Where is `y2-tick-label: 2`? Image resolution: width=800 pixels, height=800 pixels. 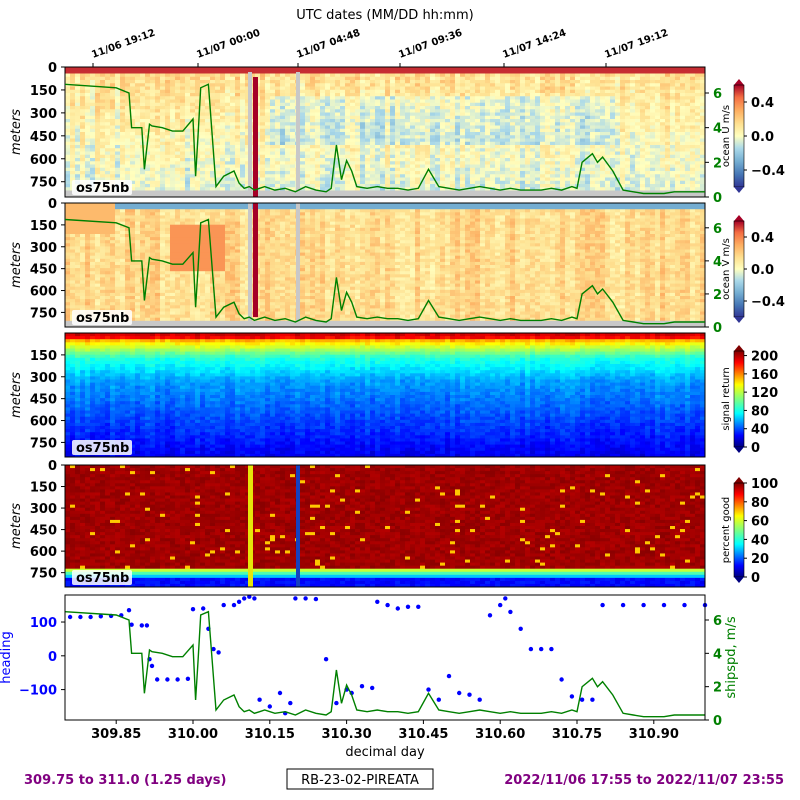
y2-tick-label: 2 is located at coordinates (717, 688).